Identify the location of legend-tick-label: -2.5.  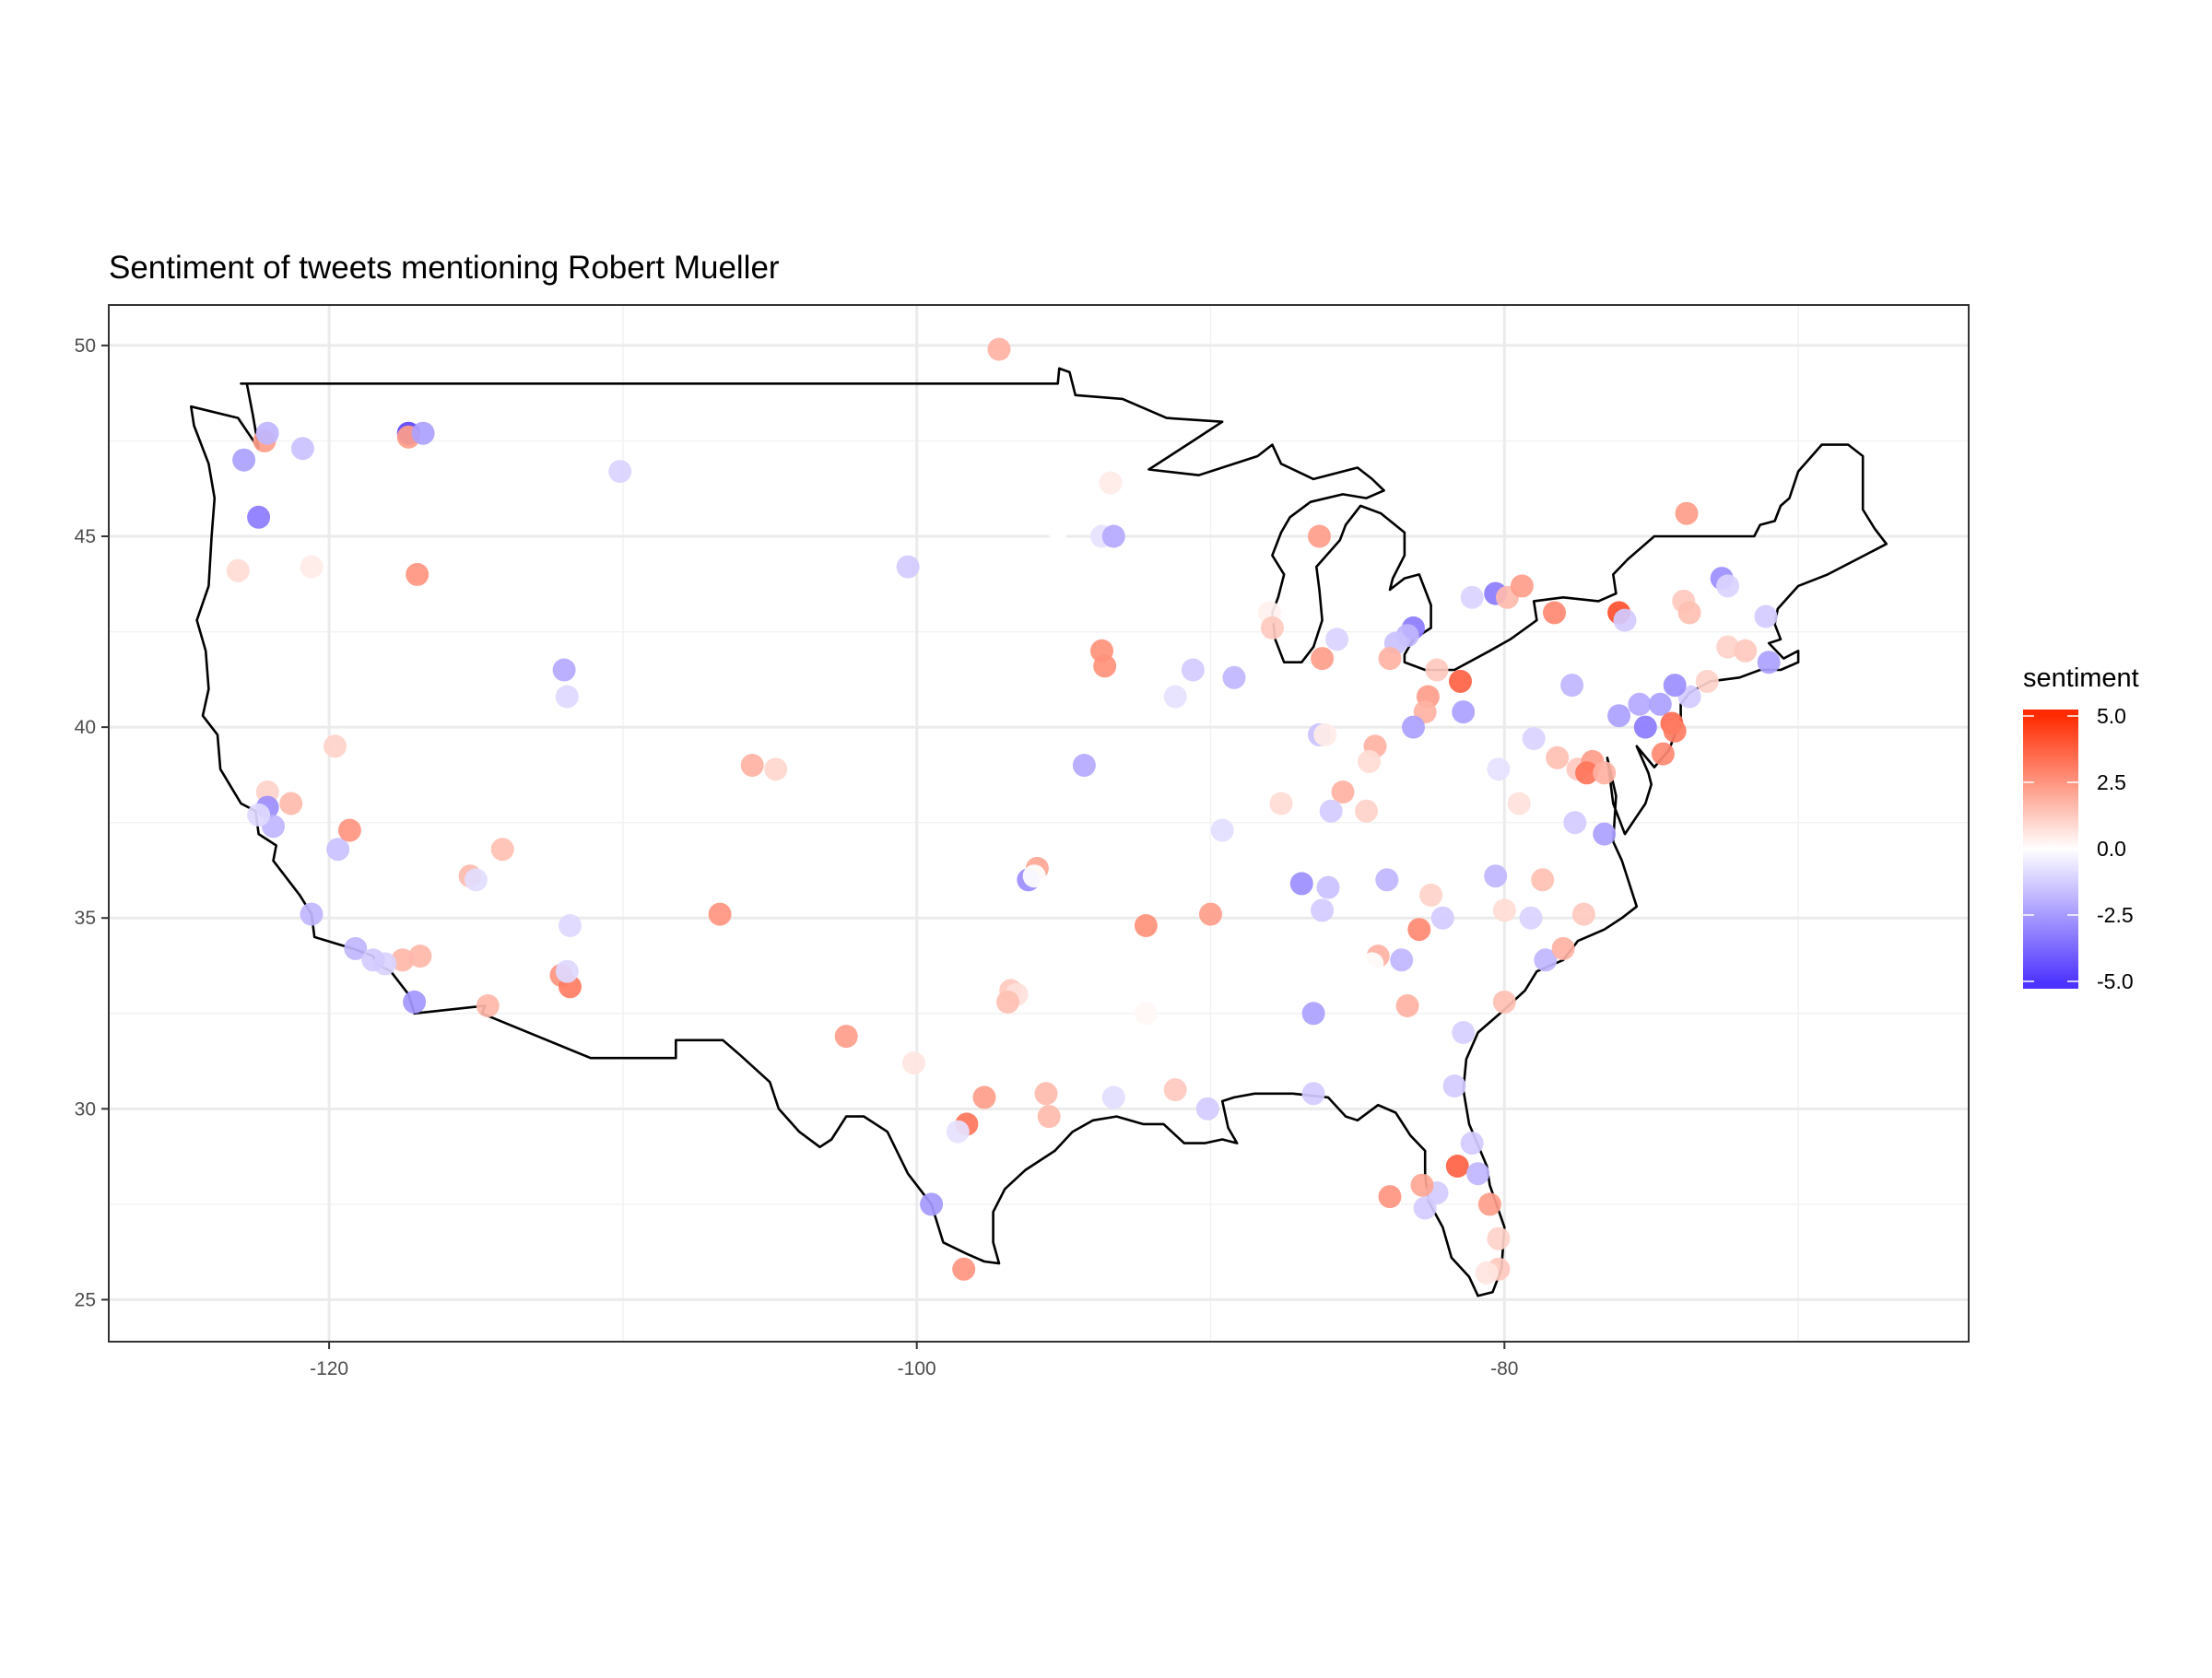
(2115, 915).